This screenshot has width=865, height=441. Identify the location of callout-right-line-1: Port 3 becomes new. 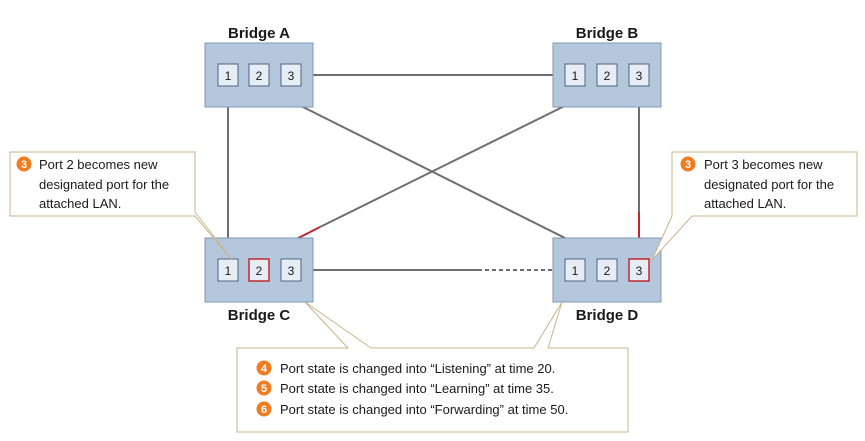
(763, 164).